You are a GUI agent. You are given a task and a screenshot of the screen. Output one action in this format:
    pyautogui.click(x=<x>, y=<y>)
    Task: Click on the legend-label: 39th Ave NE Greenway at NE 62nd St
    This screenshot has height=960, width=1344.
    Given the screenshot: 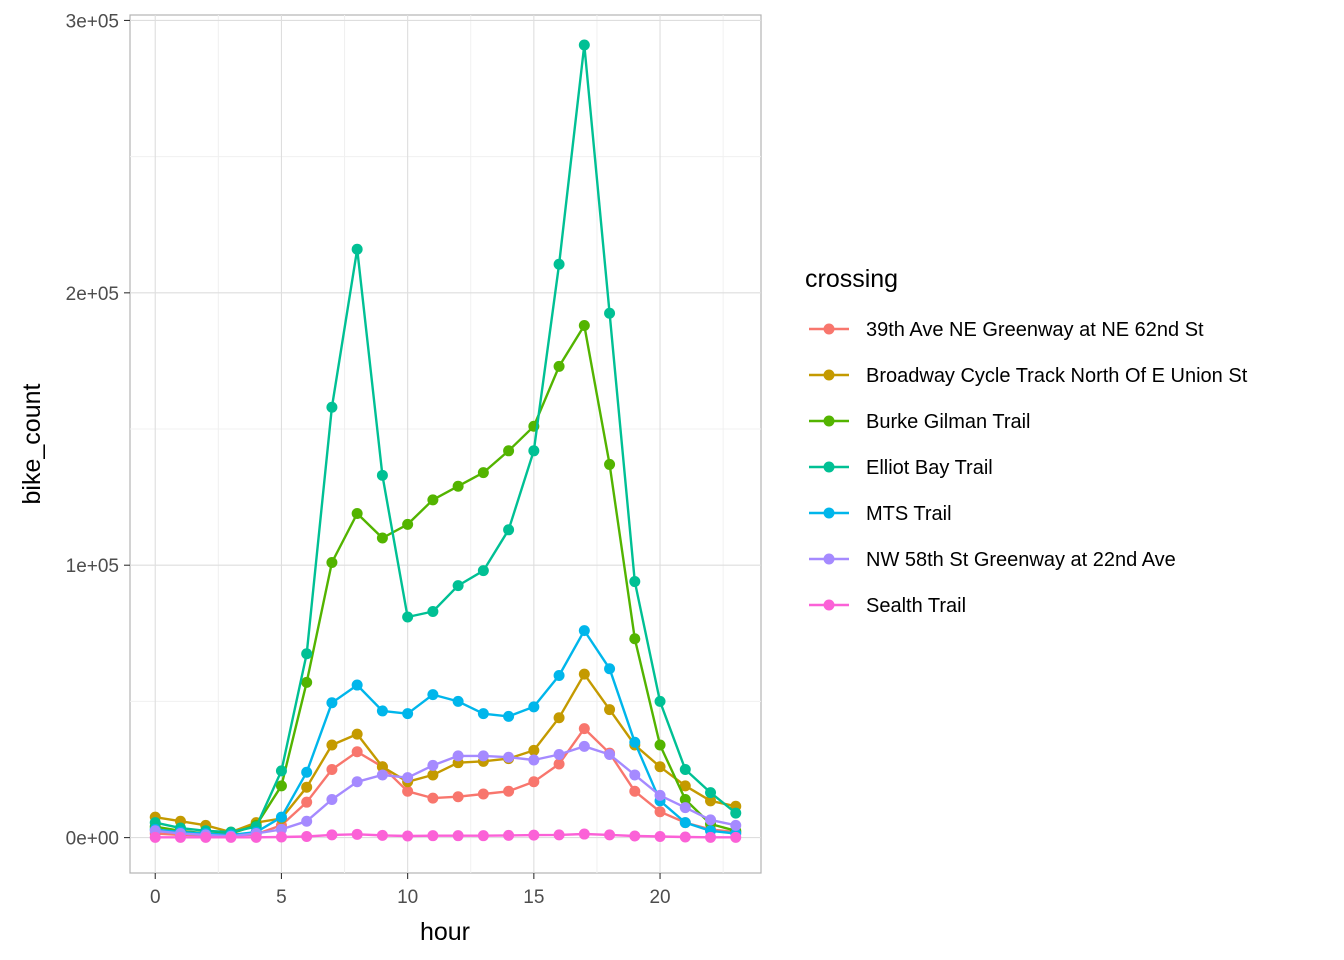 What is the action you would take?
    pyautogui.click(x=1035, y=330)
    